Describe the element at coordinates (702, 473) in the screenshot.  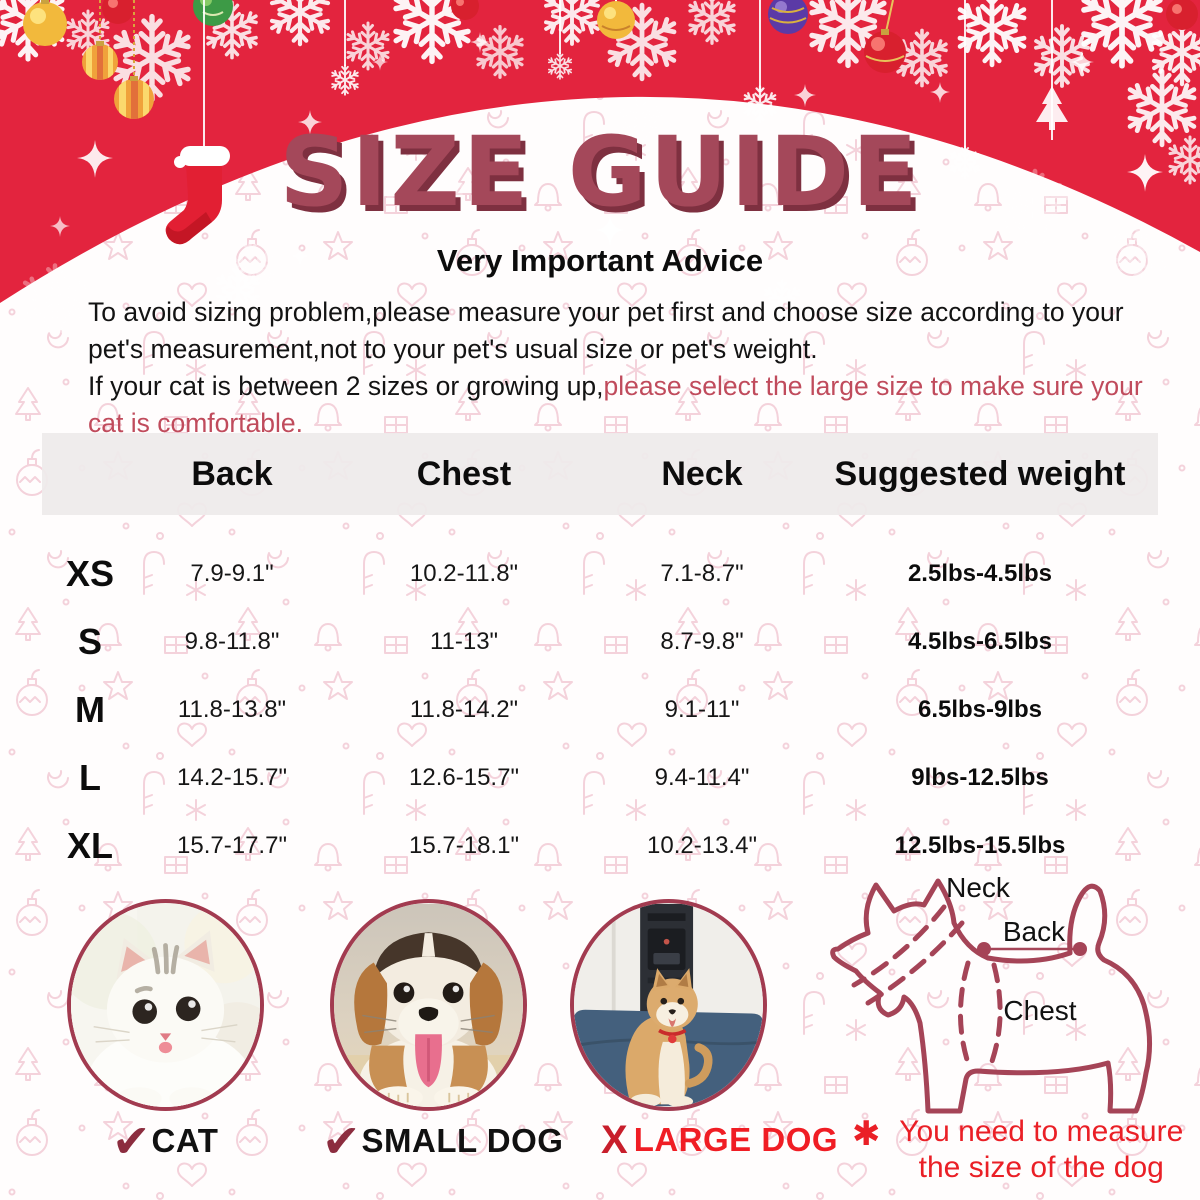
I see `col-neck: Neck` at that location.